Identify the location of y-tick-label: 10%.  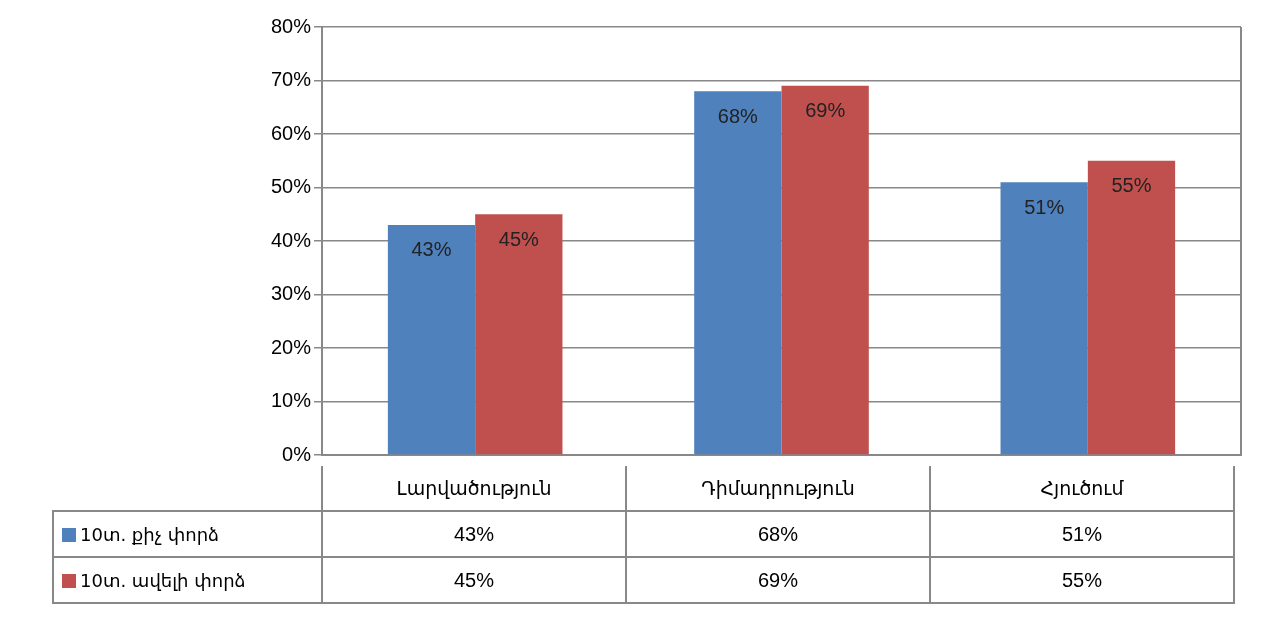
(291, 400).